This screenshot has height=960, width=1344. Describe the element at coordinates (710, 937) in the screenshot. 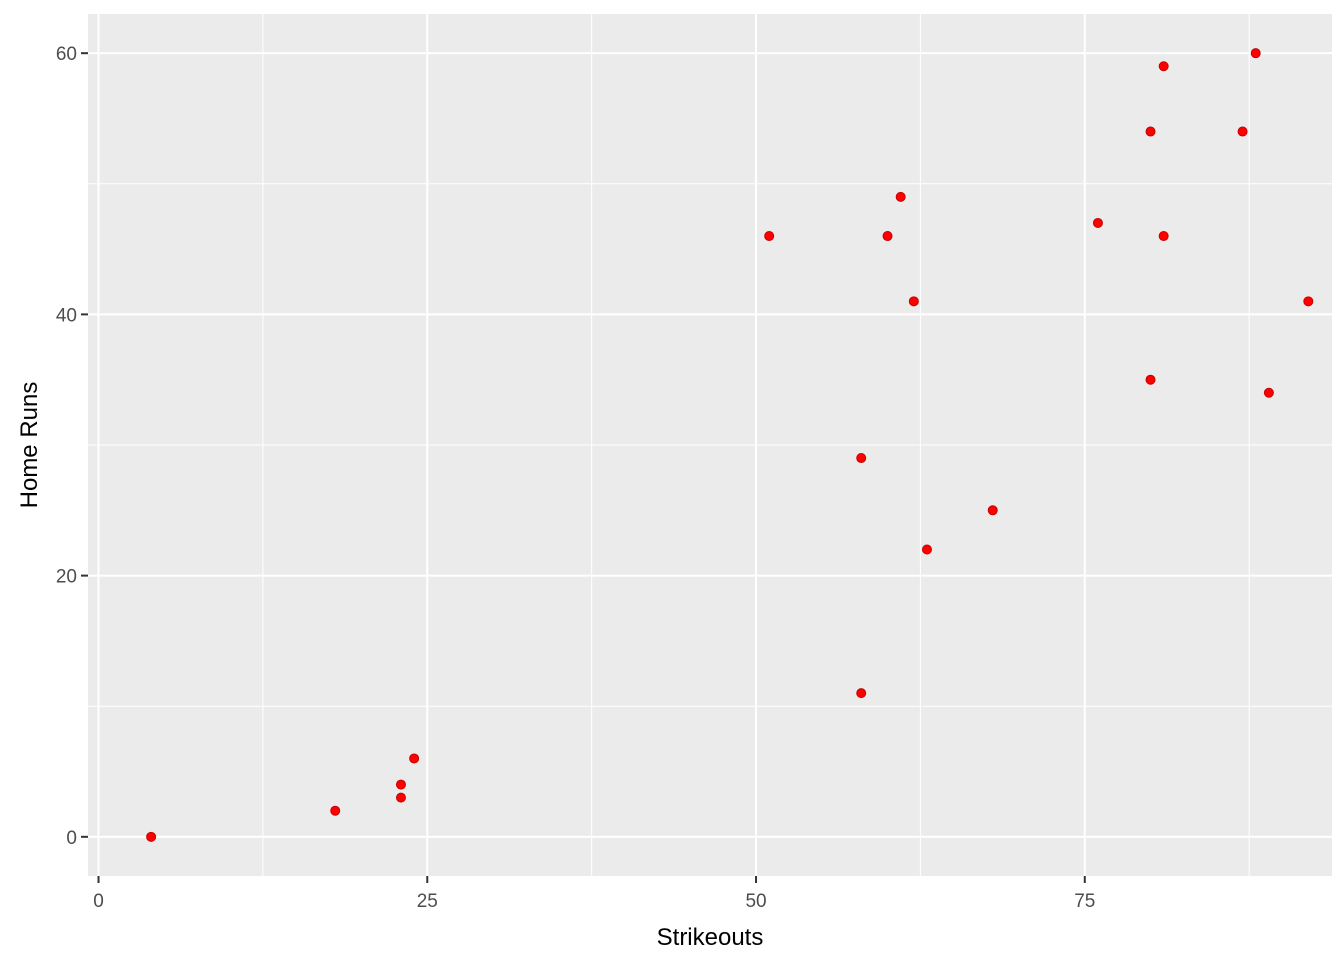

I see `x-axis-title: Strikeouts` at that location.